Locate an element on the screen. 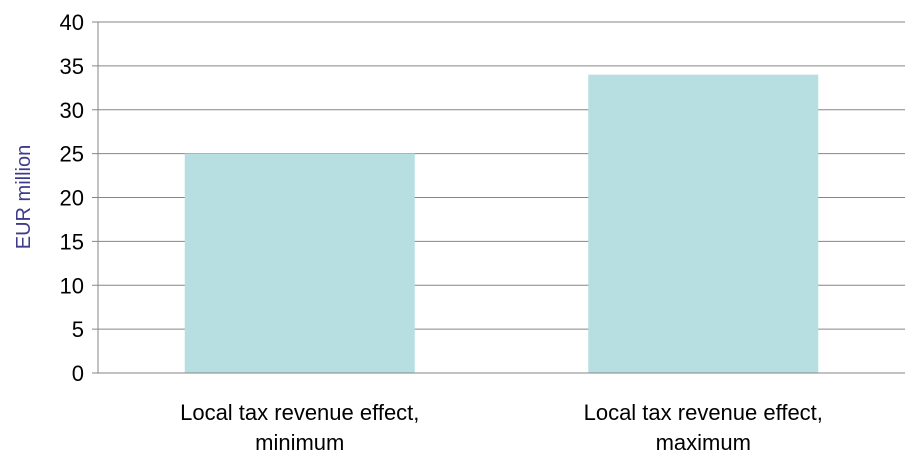 Image resolution: width=905 pixels, height=460 pixels. y-axis-label: EUR million is located at coordinates (24, 197).